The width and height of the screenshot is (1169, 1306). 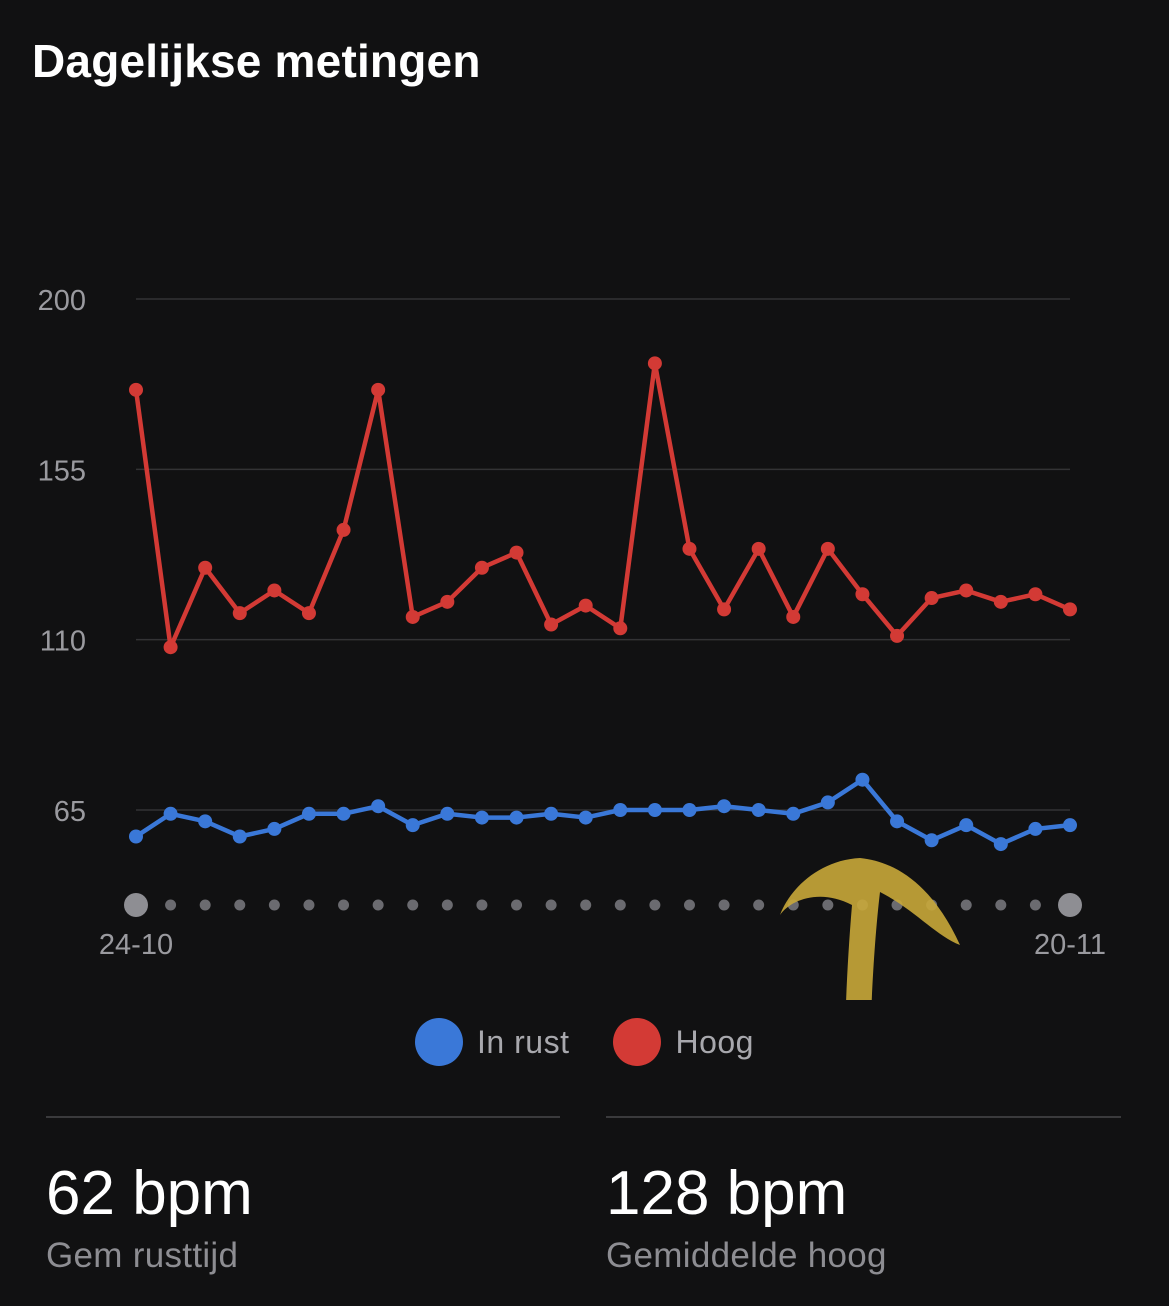 I want to click on resting-average-label: Gem rusttijd, so click(x=142, y=1255).